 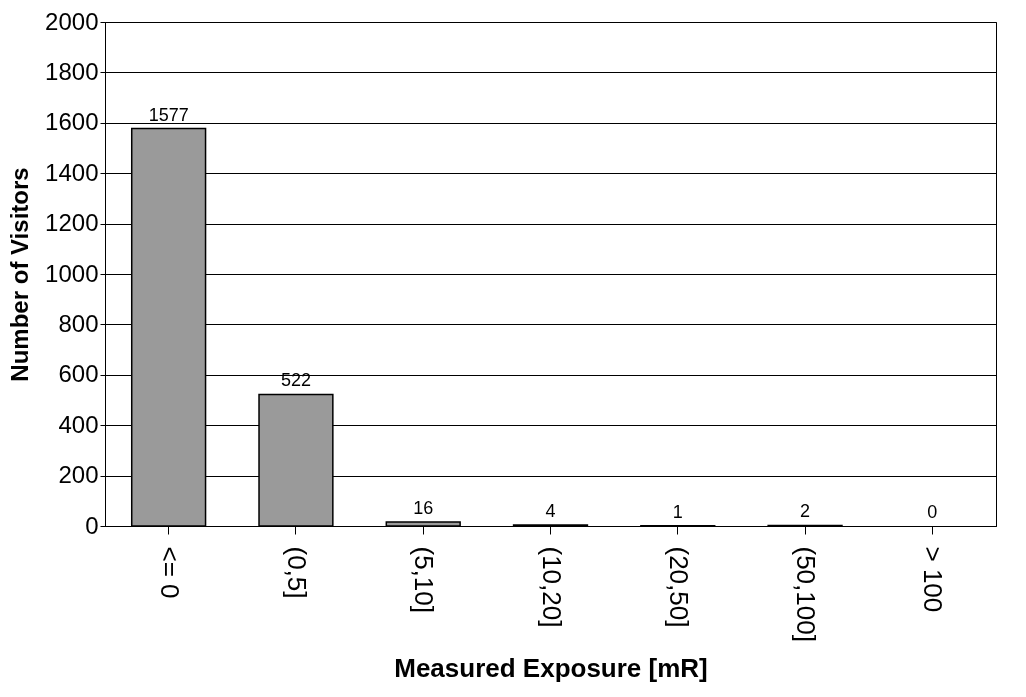 I want to click on x-tick-label: (10,20], so click(x=551, y=587).